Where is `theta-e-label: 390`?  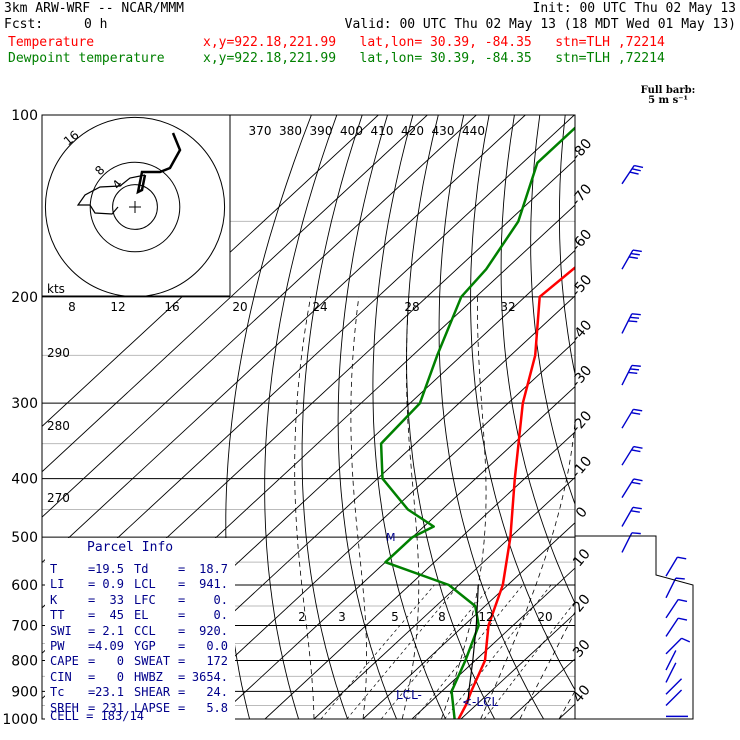 theta-e-label: 390 is located at coordinates (321, 131).